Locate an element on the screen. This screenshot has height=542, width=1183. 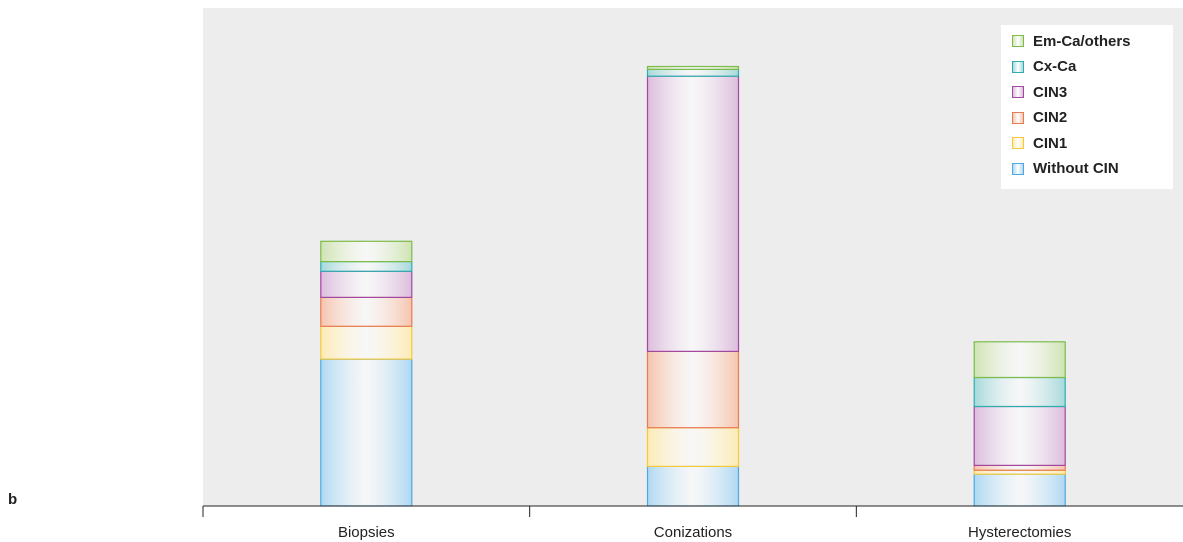
legend-item-cin3: CIN3 is located at coordinates (1039, 92).